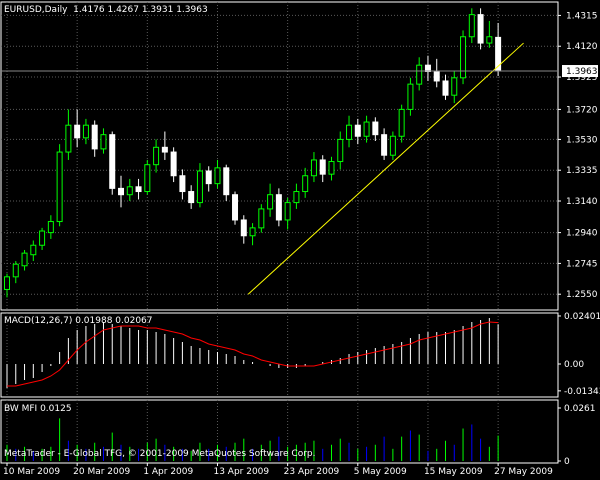 This screenshot has height=480, width=600. I want to click on price-tick-label-9: 1.2550, so click(582, 295).